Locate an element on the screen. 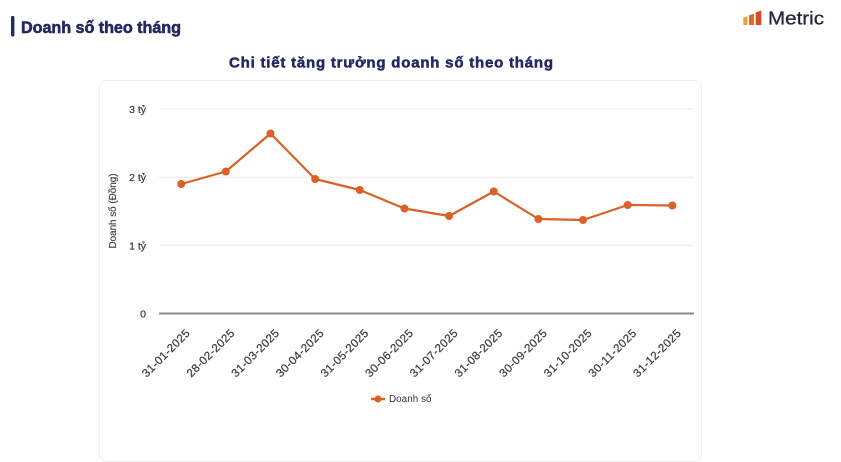 This screenshot has width=841, height=462. svg-text: Doanh số (Đồng) is located at coordinates (113, 211).